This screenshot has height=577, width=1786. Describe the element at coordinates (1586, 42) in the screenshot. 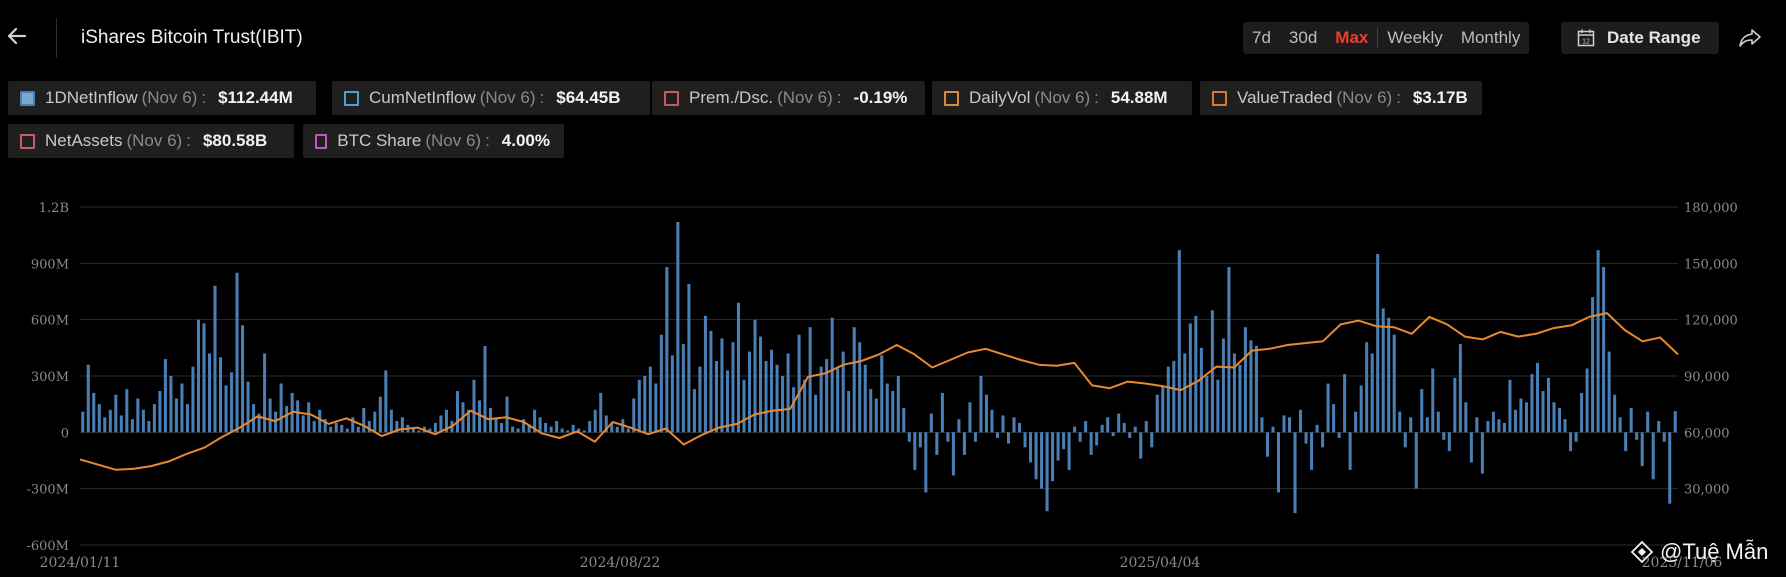

I see `svg-text: 12` at that location.